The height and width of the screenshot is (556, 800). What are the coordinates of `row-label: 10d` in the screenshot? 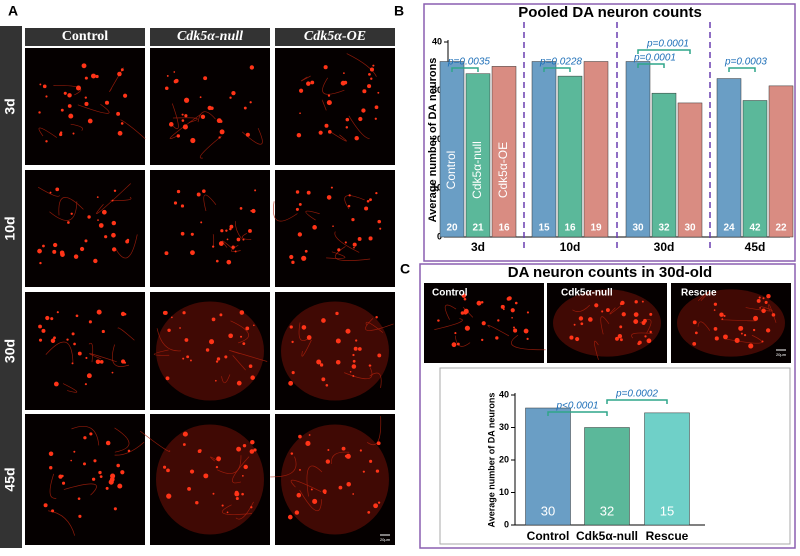 It's located at (10, 228).